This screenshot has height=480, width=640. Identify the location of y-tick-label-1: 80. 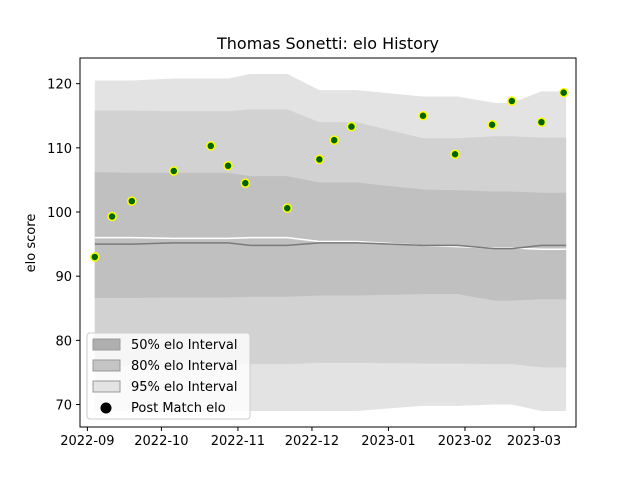
(63, 341).